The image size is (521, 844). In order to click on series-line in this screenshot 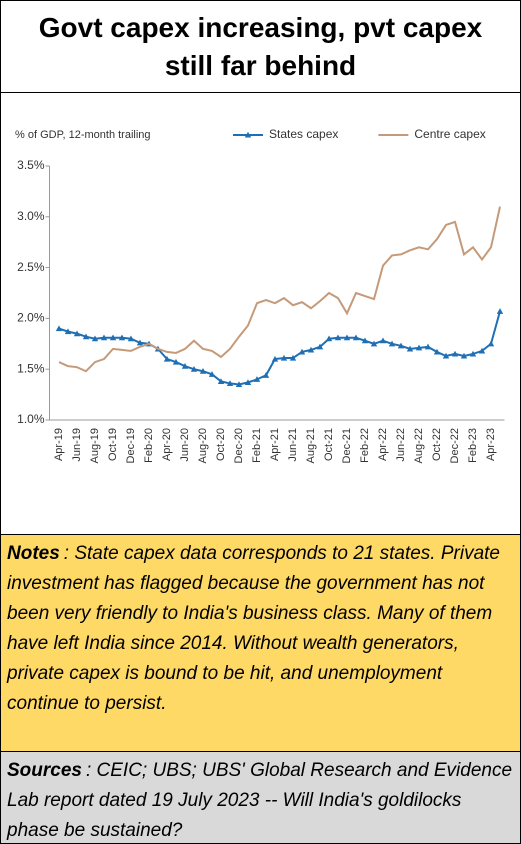, I will do `click(279, 348)`.